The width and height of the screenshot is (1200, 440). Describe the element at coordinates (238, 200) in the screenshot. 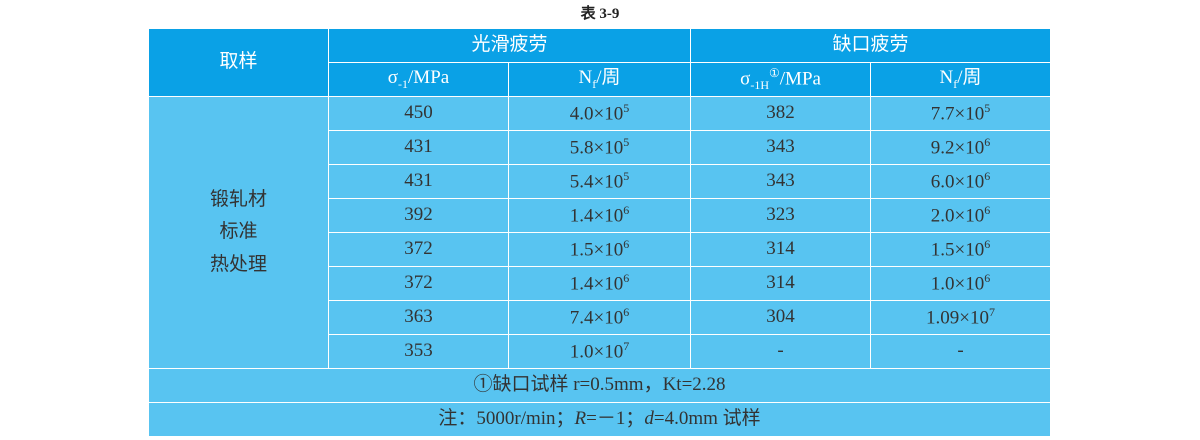

I see `sample-line: 锻轧材` at that location.